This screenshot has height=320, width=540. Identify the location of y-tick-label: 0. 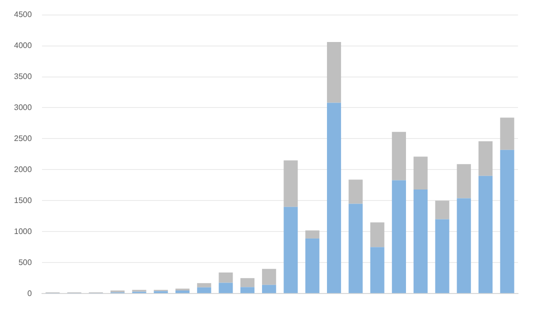
(29, 293).